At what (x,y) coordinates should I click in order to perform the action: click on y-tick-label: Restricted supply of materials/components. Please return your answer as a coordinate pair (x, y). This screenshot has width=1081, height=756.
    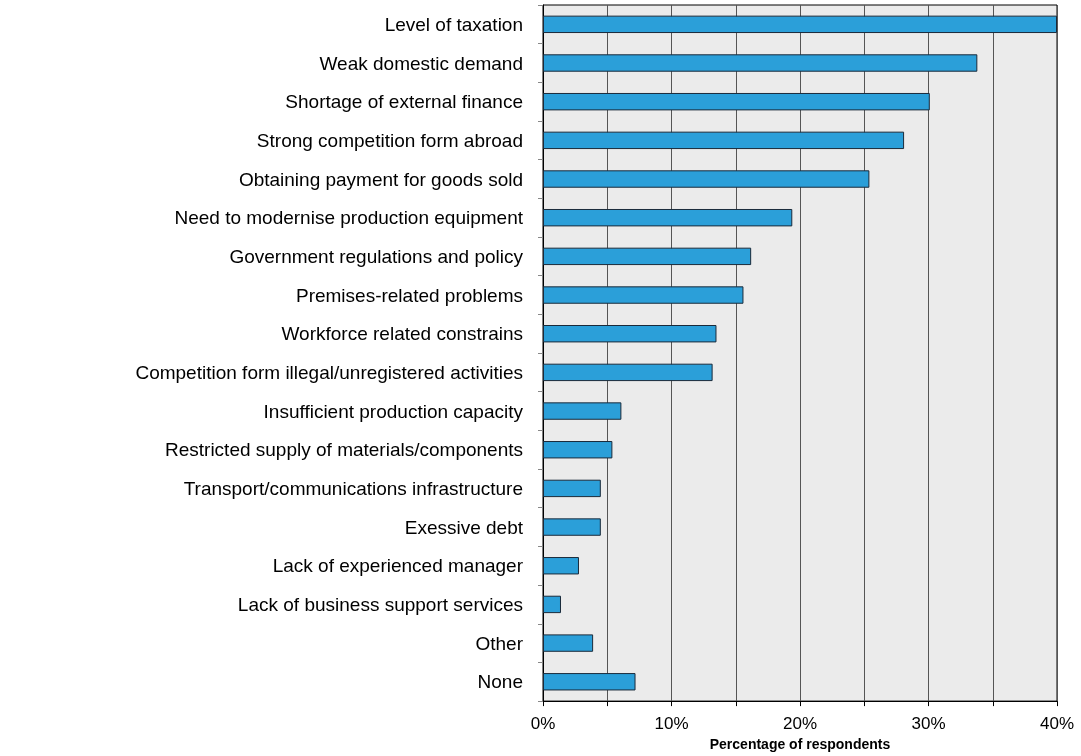
    Looking at the image, I should click on (344, 450).